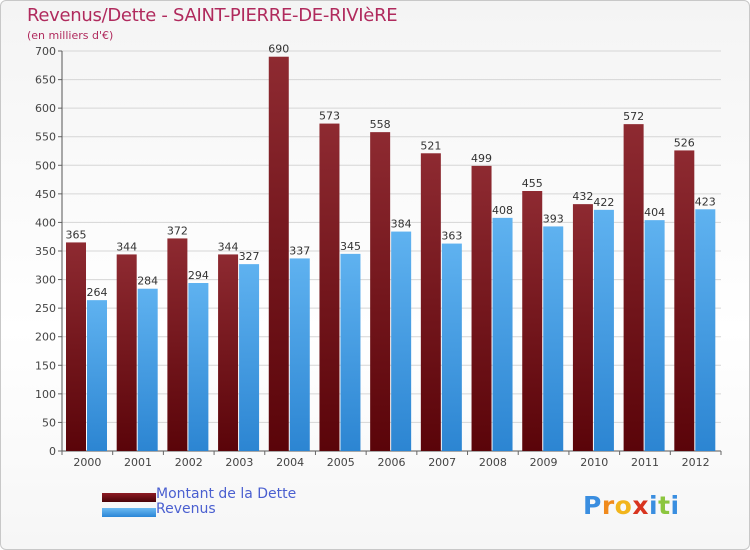  I want to click on logo-letter: P, so click(592, 505).